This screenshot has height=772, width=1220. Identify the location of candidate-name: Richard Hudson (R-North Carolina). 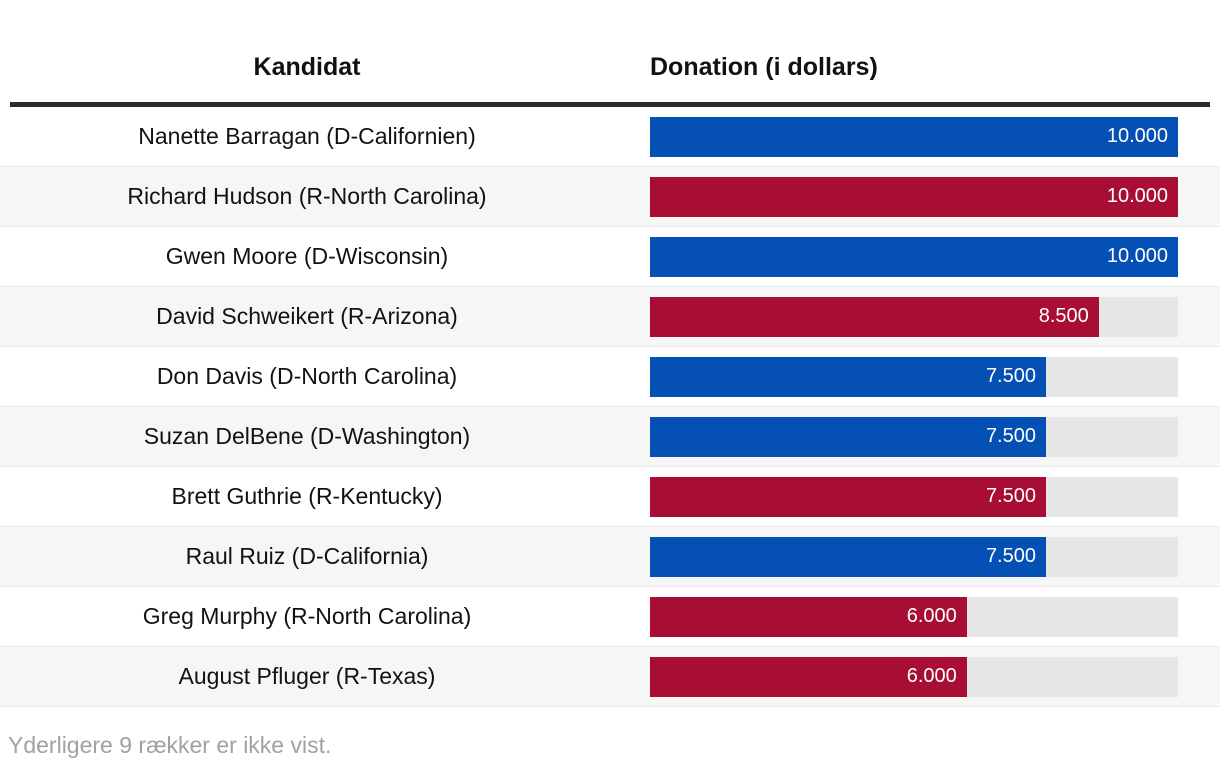
(307, 196).